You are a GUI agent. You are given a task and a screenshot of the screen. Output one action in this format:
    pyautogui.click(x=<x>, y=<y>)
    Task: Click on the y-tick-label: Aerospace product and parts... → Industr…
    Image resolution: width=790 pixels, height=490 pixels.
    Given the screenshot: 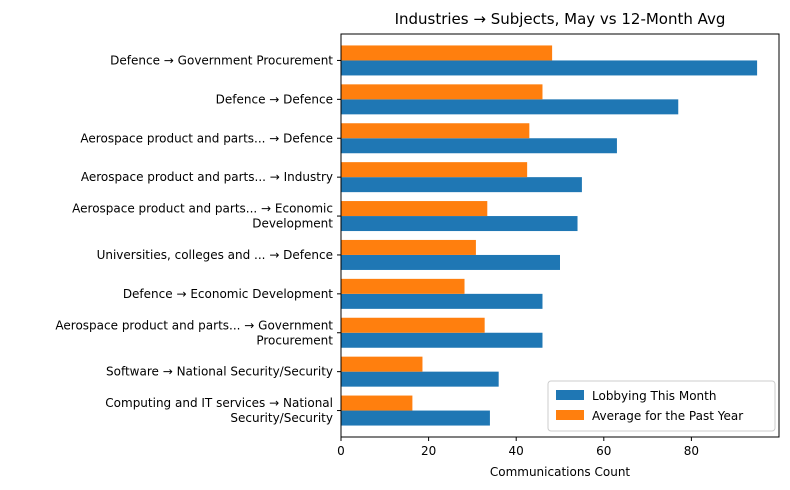 What is the action you would take?
    pyautogui.click(x=207, y=177)
    